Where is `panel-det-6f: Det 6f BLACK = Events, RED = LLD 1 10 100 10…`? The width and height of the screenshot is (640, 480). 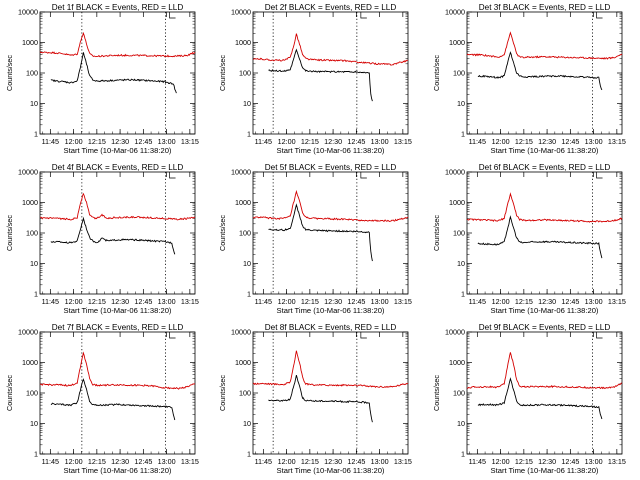
panel-det-6f: Det 6f BLACK = Events, RED = LLD 1 10 100 10… is located at coordinates (529, 239).